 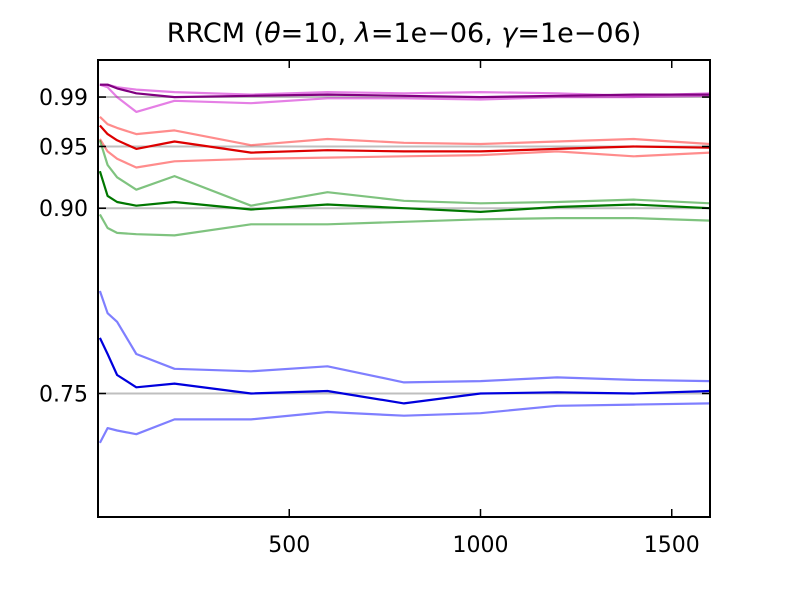 I want to click on y-tick-label: 0.99, so click(x=63, y=98).